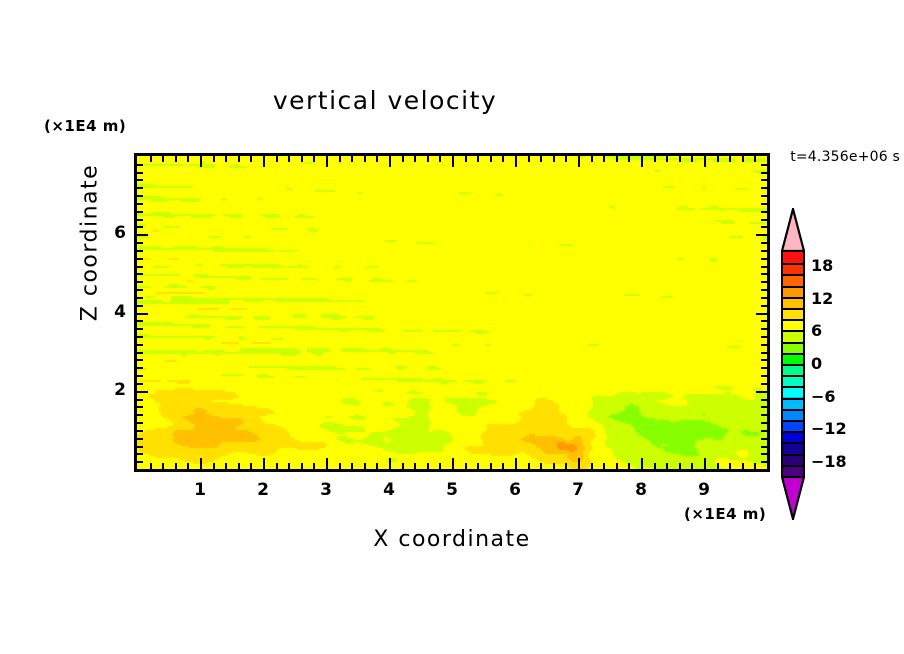 The height and width of the screenshot is (654, 904). Describe the element at coordinates (385, 100) in the screenshot. I see `page-title: vertical velocity` at that location.